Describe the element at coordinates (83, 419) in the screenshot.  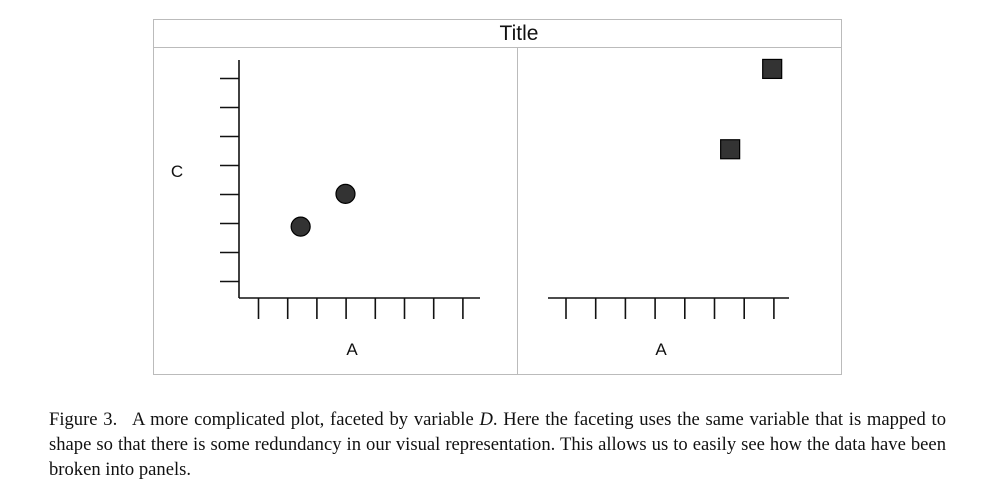
I see `caption-label: Figure 3.` at that location.